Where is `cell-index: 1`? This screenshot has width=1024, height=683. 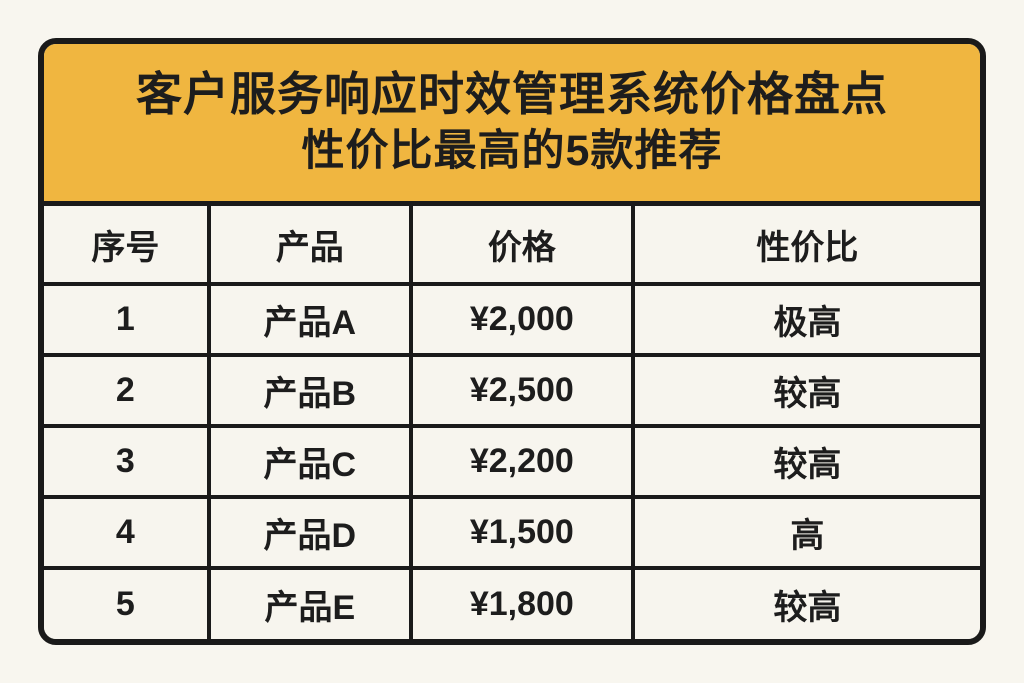
cell-index: 1 is located at coordinates (127, 319).